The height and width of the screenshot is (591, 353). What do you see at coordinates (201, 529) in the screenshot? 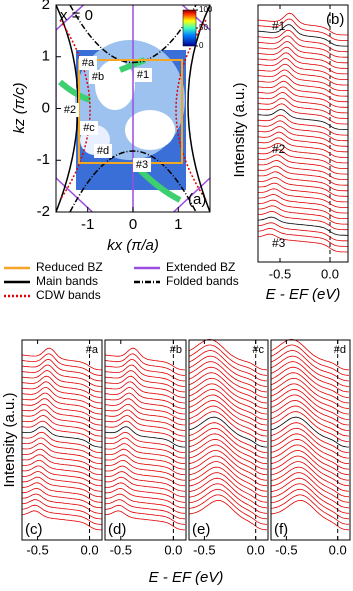
I see `panel-label: (e)` at bounding box center [201, 529].